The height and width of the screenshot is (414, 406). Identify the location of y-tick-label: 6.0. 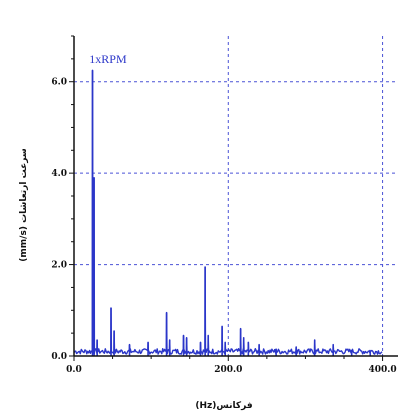
(59, 83).